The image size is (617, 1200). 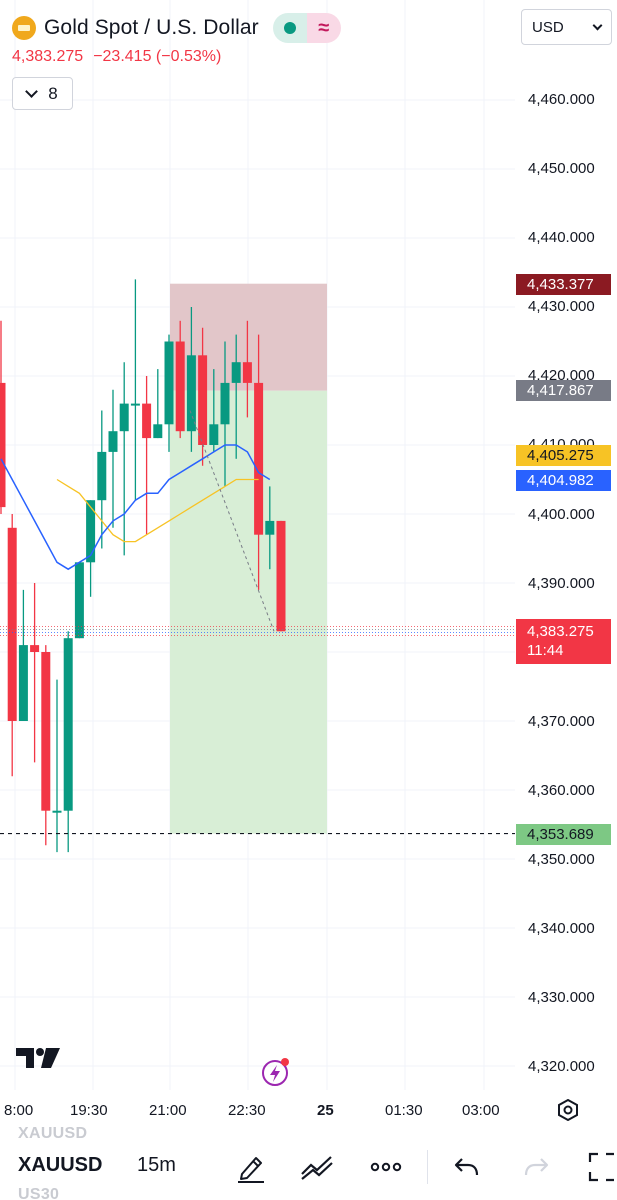 I want to click on price-axis-label: 4,450.000, so click(x=561, y=168).